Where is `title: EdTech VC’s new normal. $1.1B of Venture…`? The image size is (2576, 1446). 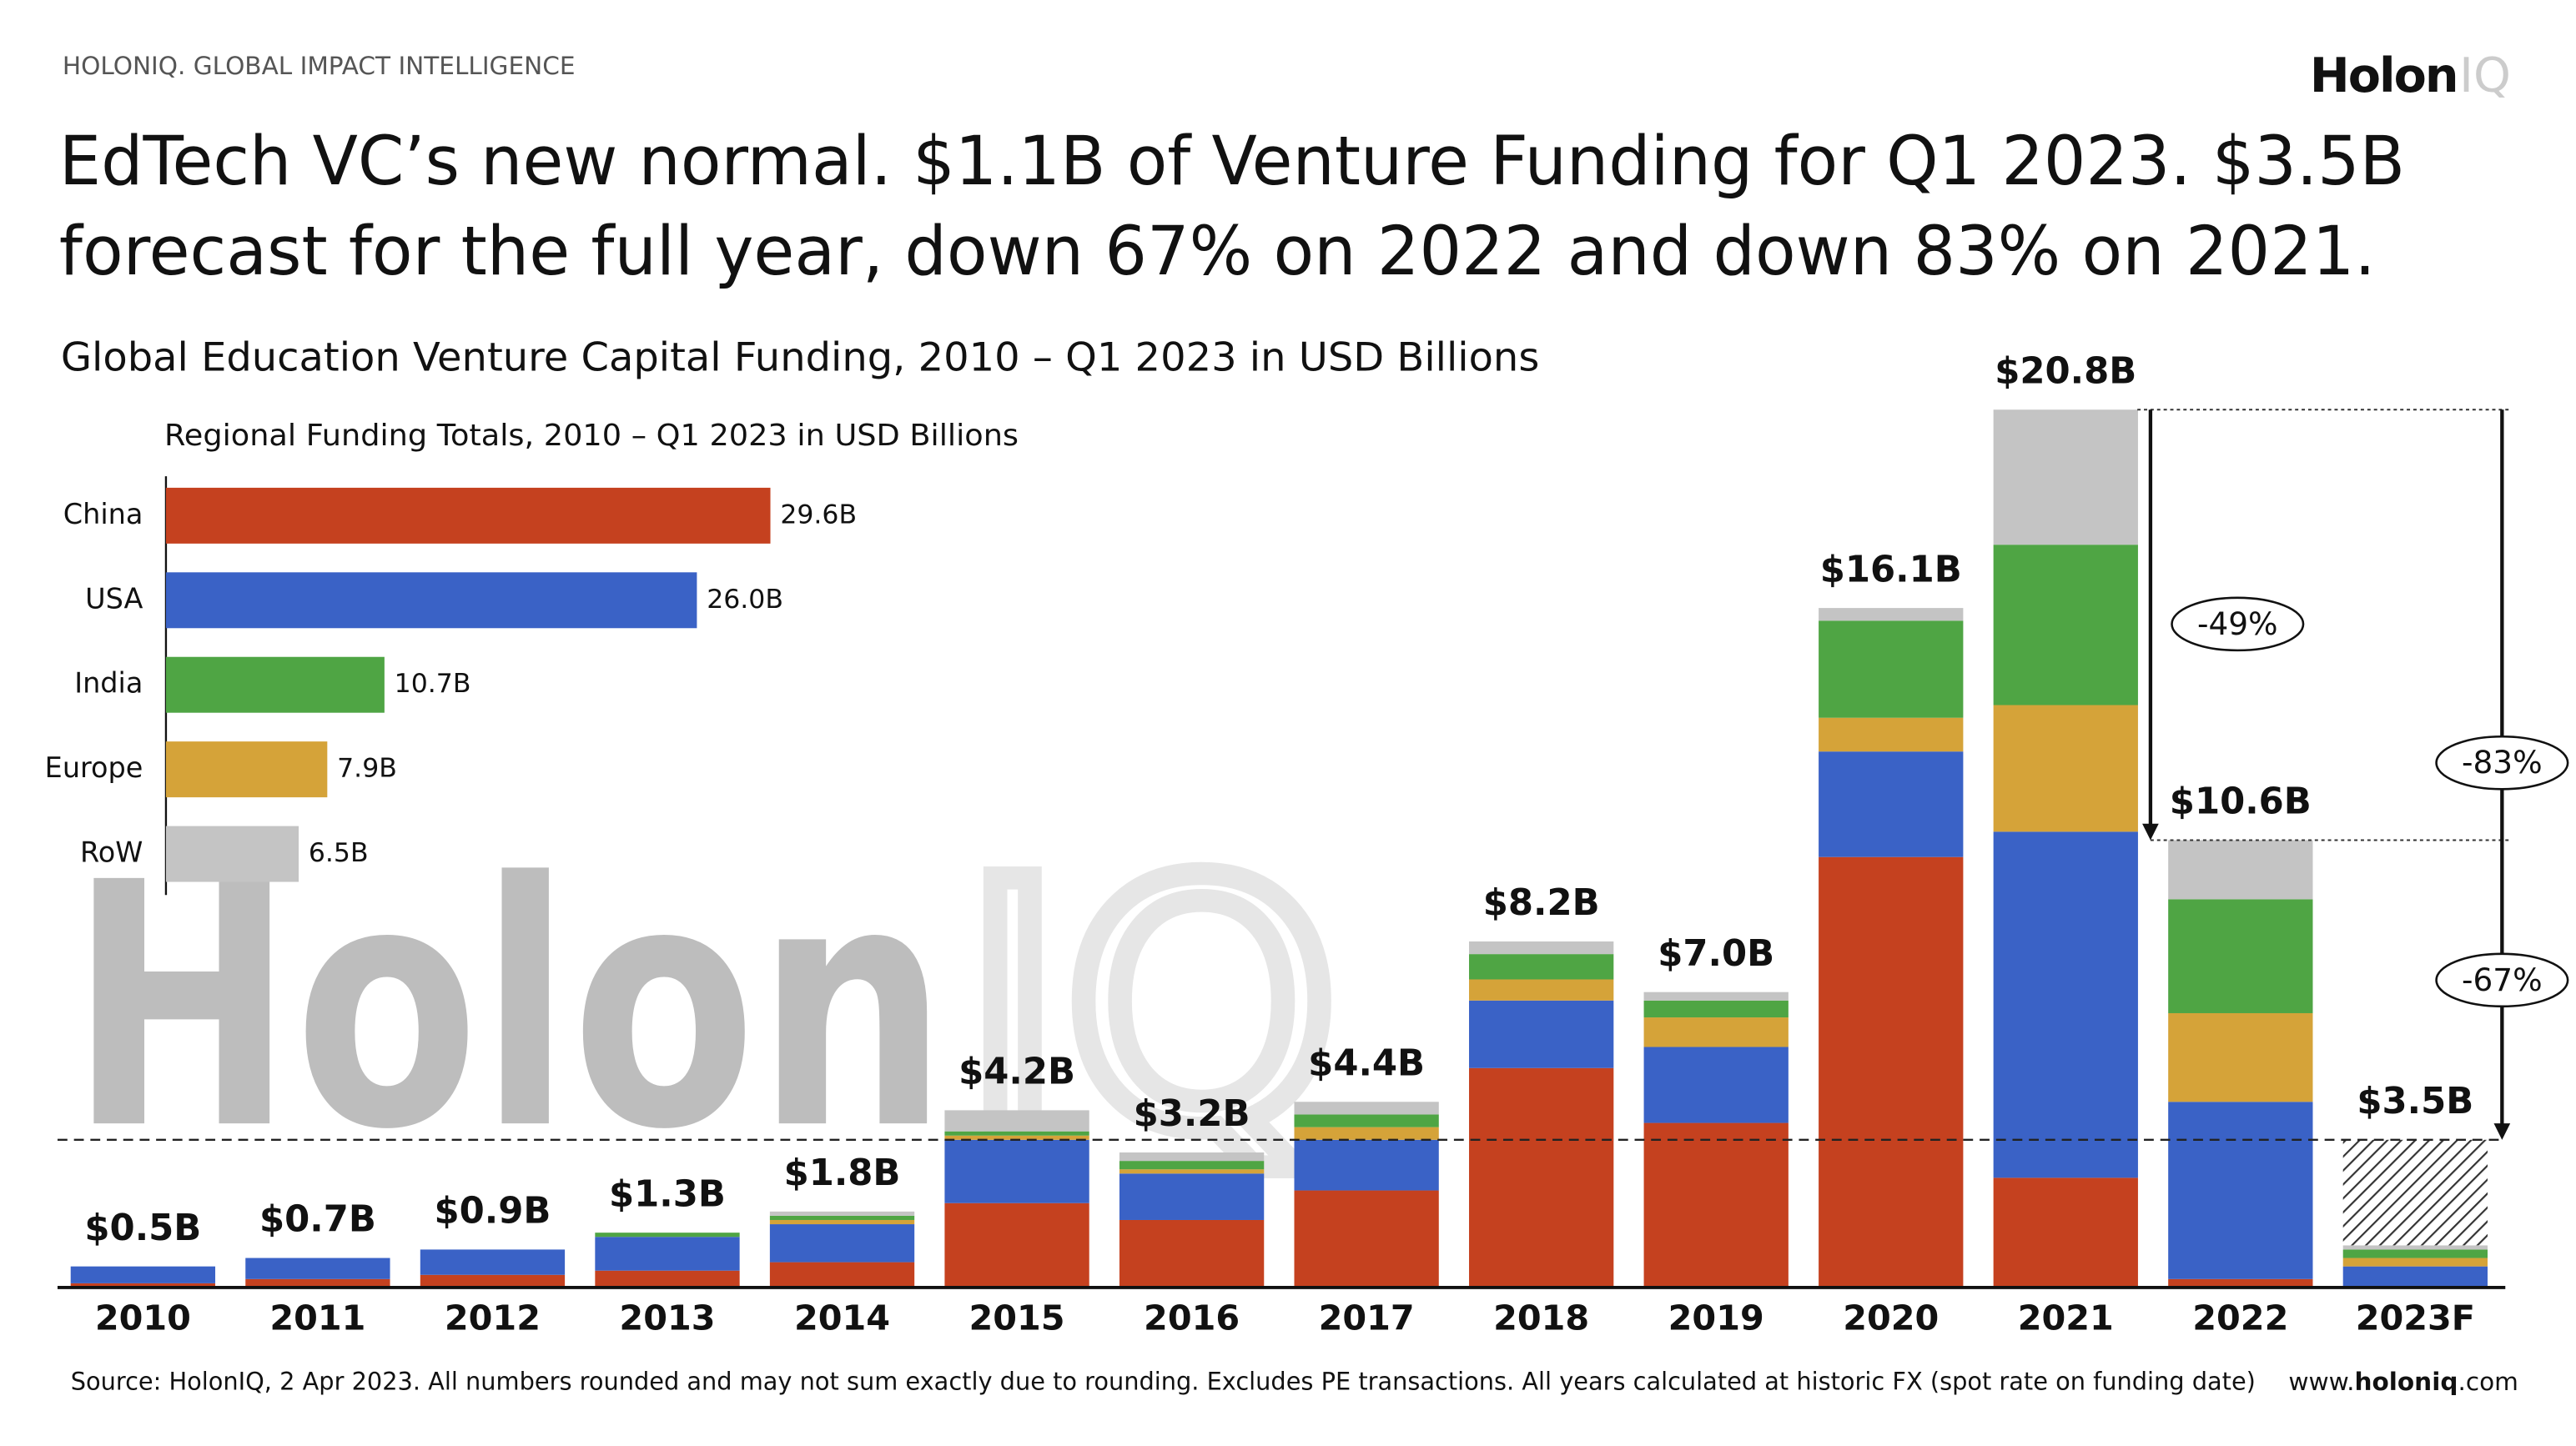
title: EdTech VC’s new normal. $1.1B of Venture… is located at coordinates (1232, 162).